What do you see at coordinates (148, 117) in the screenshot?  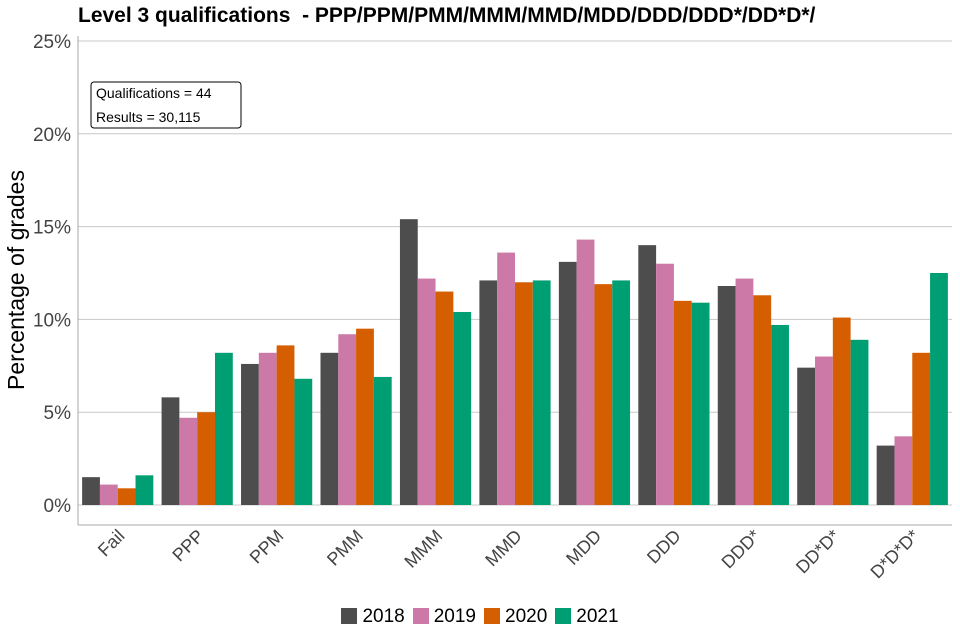 I see `results-count: Results = 30,115` at bounding box center [148, 117].